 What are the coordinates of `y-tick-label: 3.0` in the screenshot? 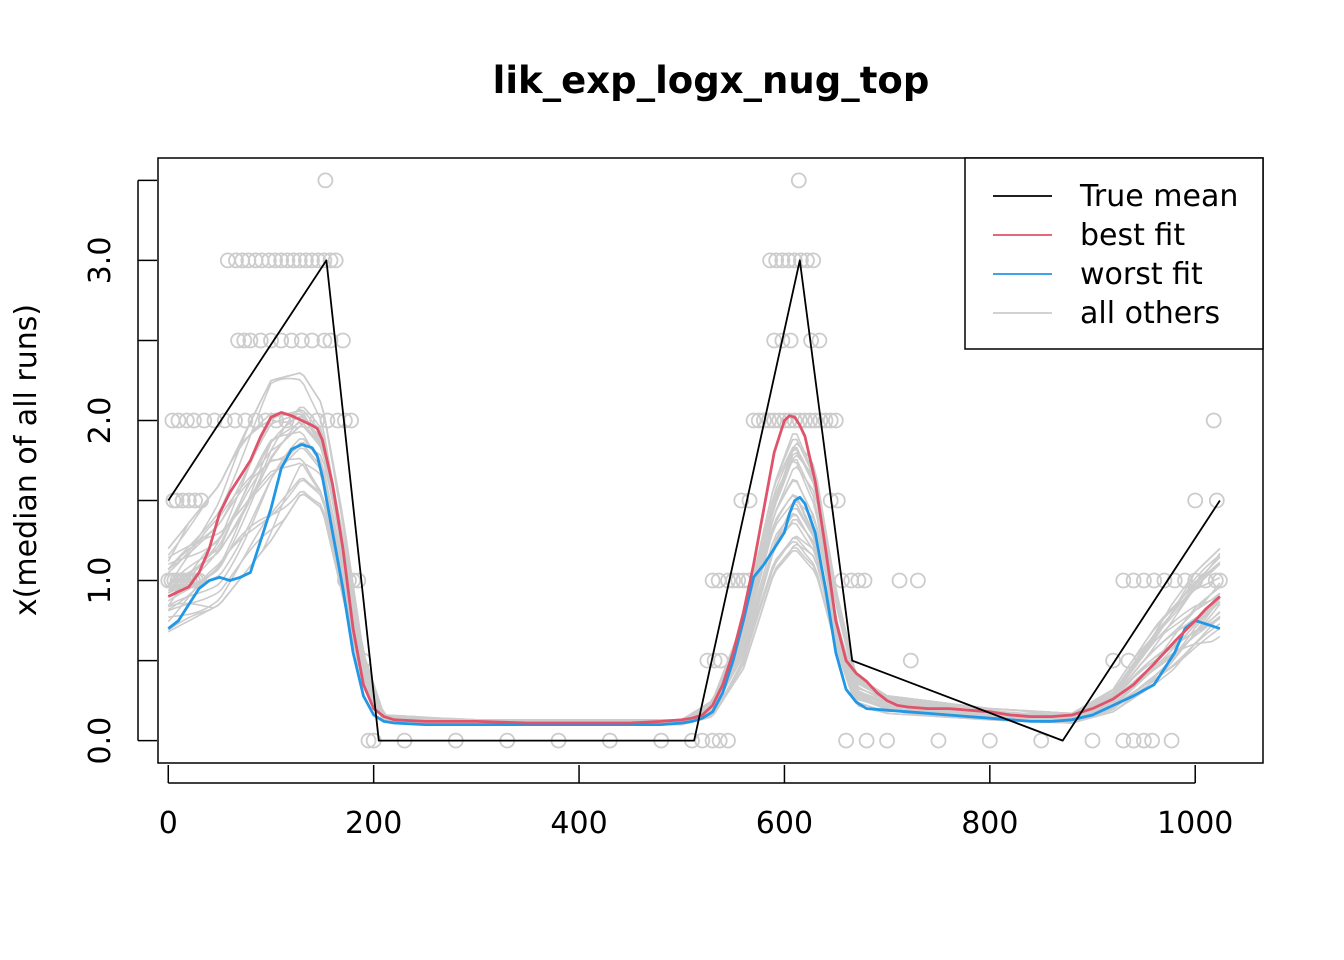 It's located at (100, 261).